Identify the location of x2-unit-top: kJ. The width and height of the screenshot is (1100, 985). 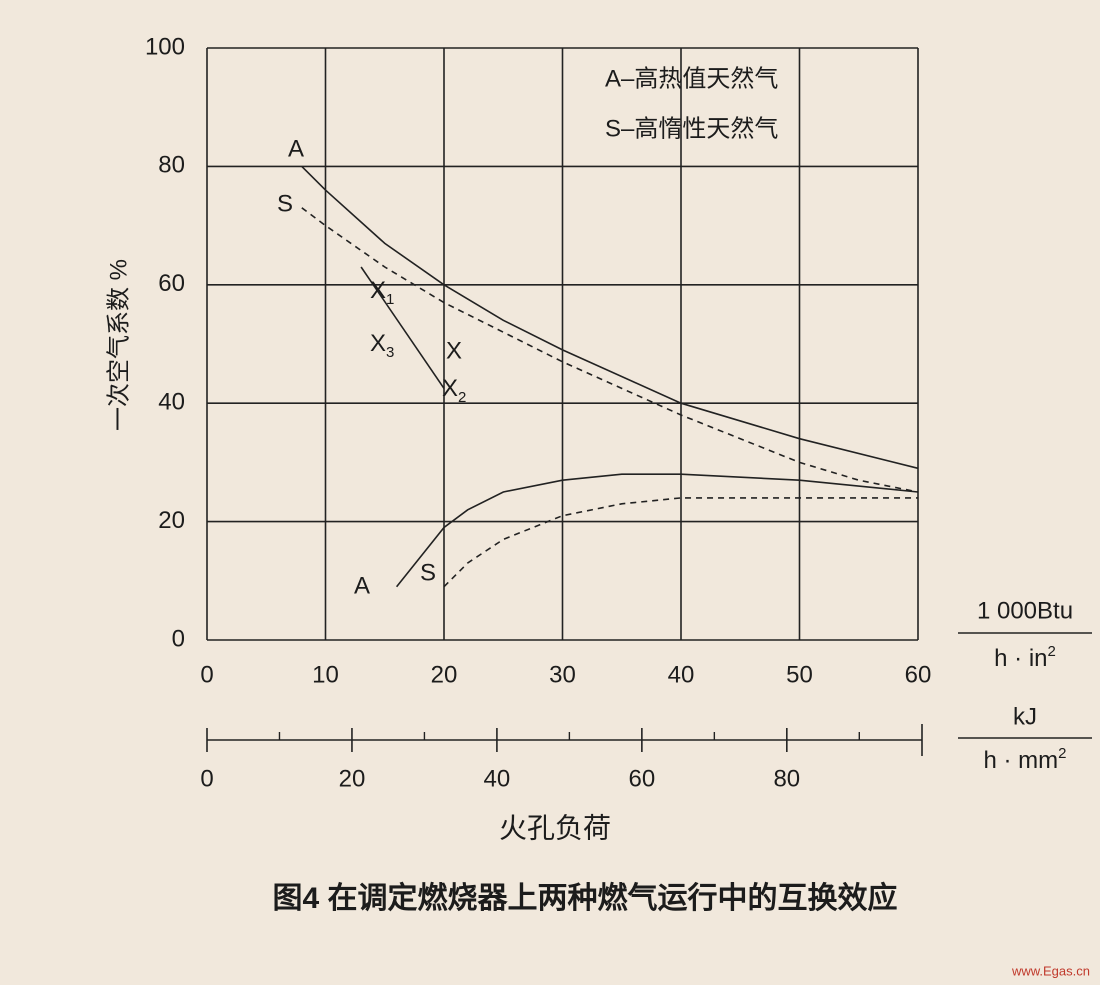
(1025, 716).